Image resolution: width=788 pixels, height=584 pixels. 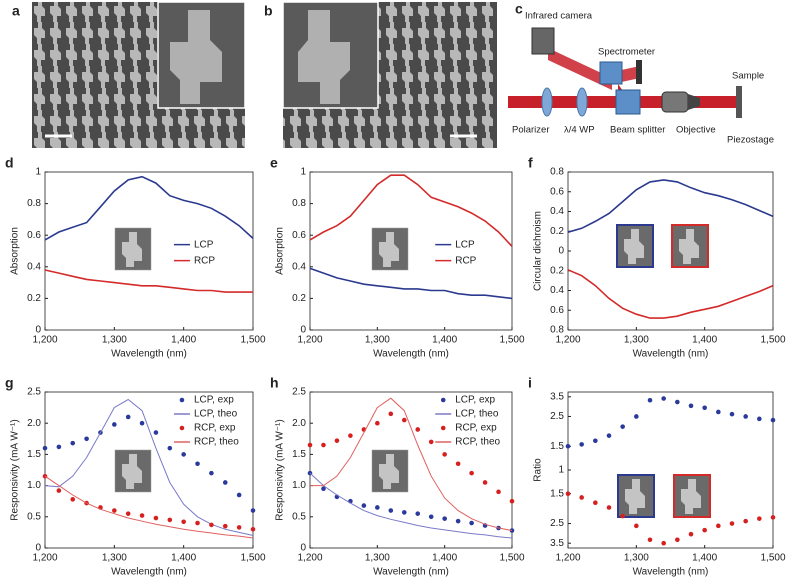 I want to click on diagram-label: Beam splitter, so click(x=637, y=130).